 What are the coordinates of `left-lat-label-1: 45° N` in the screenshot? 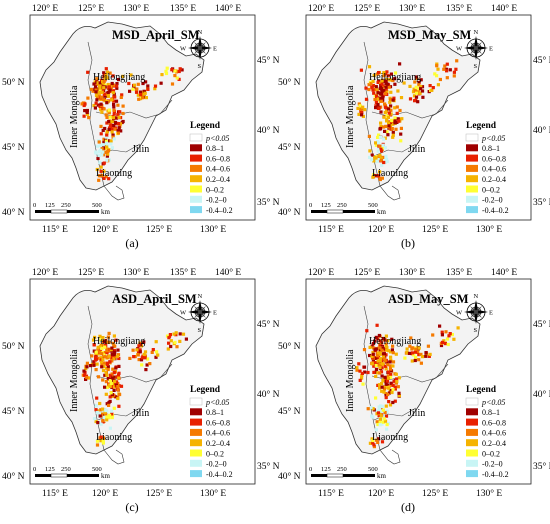 It's located at (13, 411).